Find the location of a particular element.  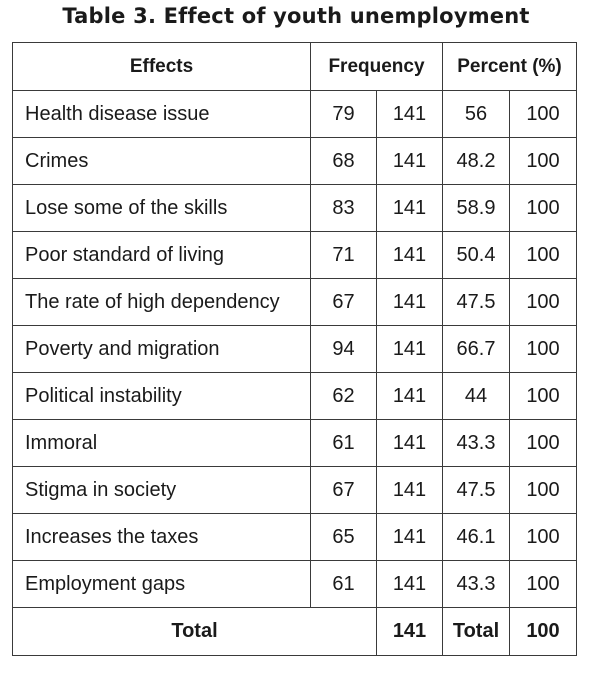

table-row: The rate of high dependency 67 141 47.5 100 is located at coordinates (294, 302).